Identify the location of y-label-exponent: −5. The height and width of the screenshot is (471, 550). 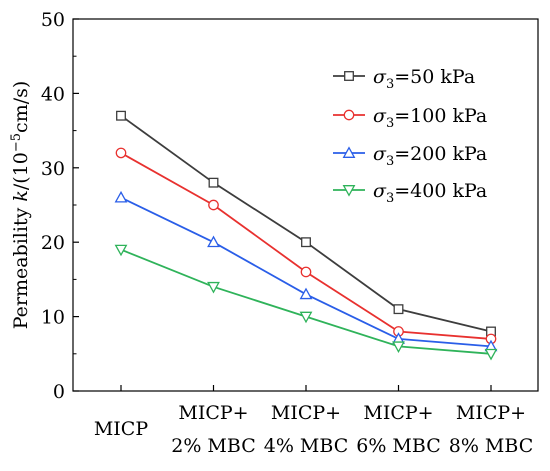
(16, 142).